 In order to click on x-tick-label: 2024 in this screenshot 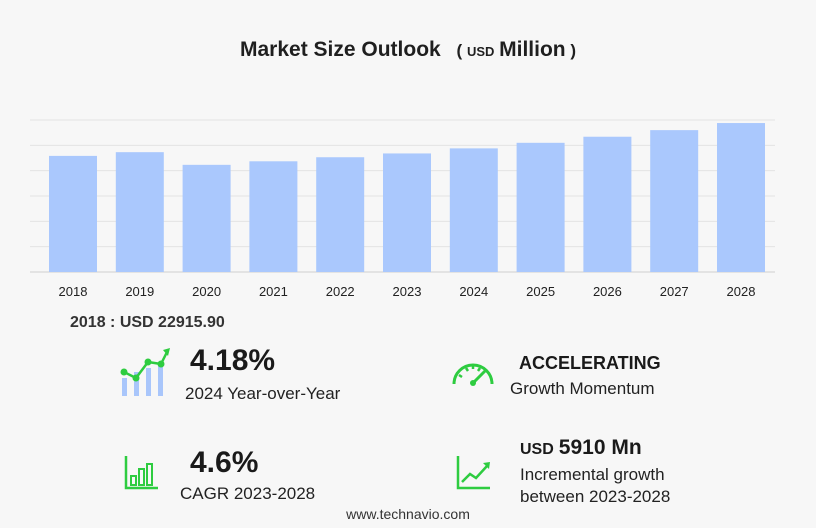, I will do `click(473, 291)`.